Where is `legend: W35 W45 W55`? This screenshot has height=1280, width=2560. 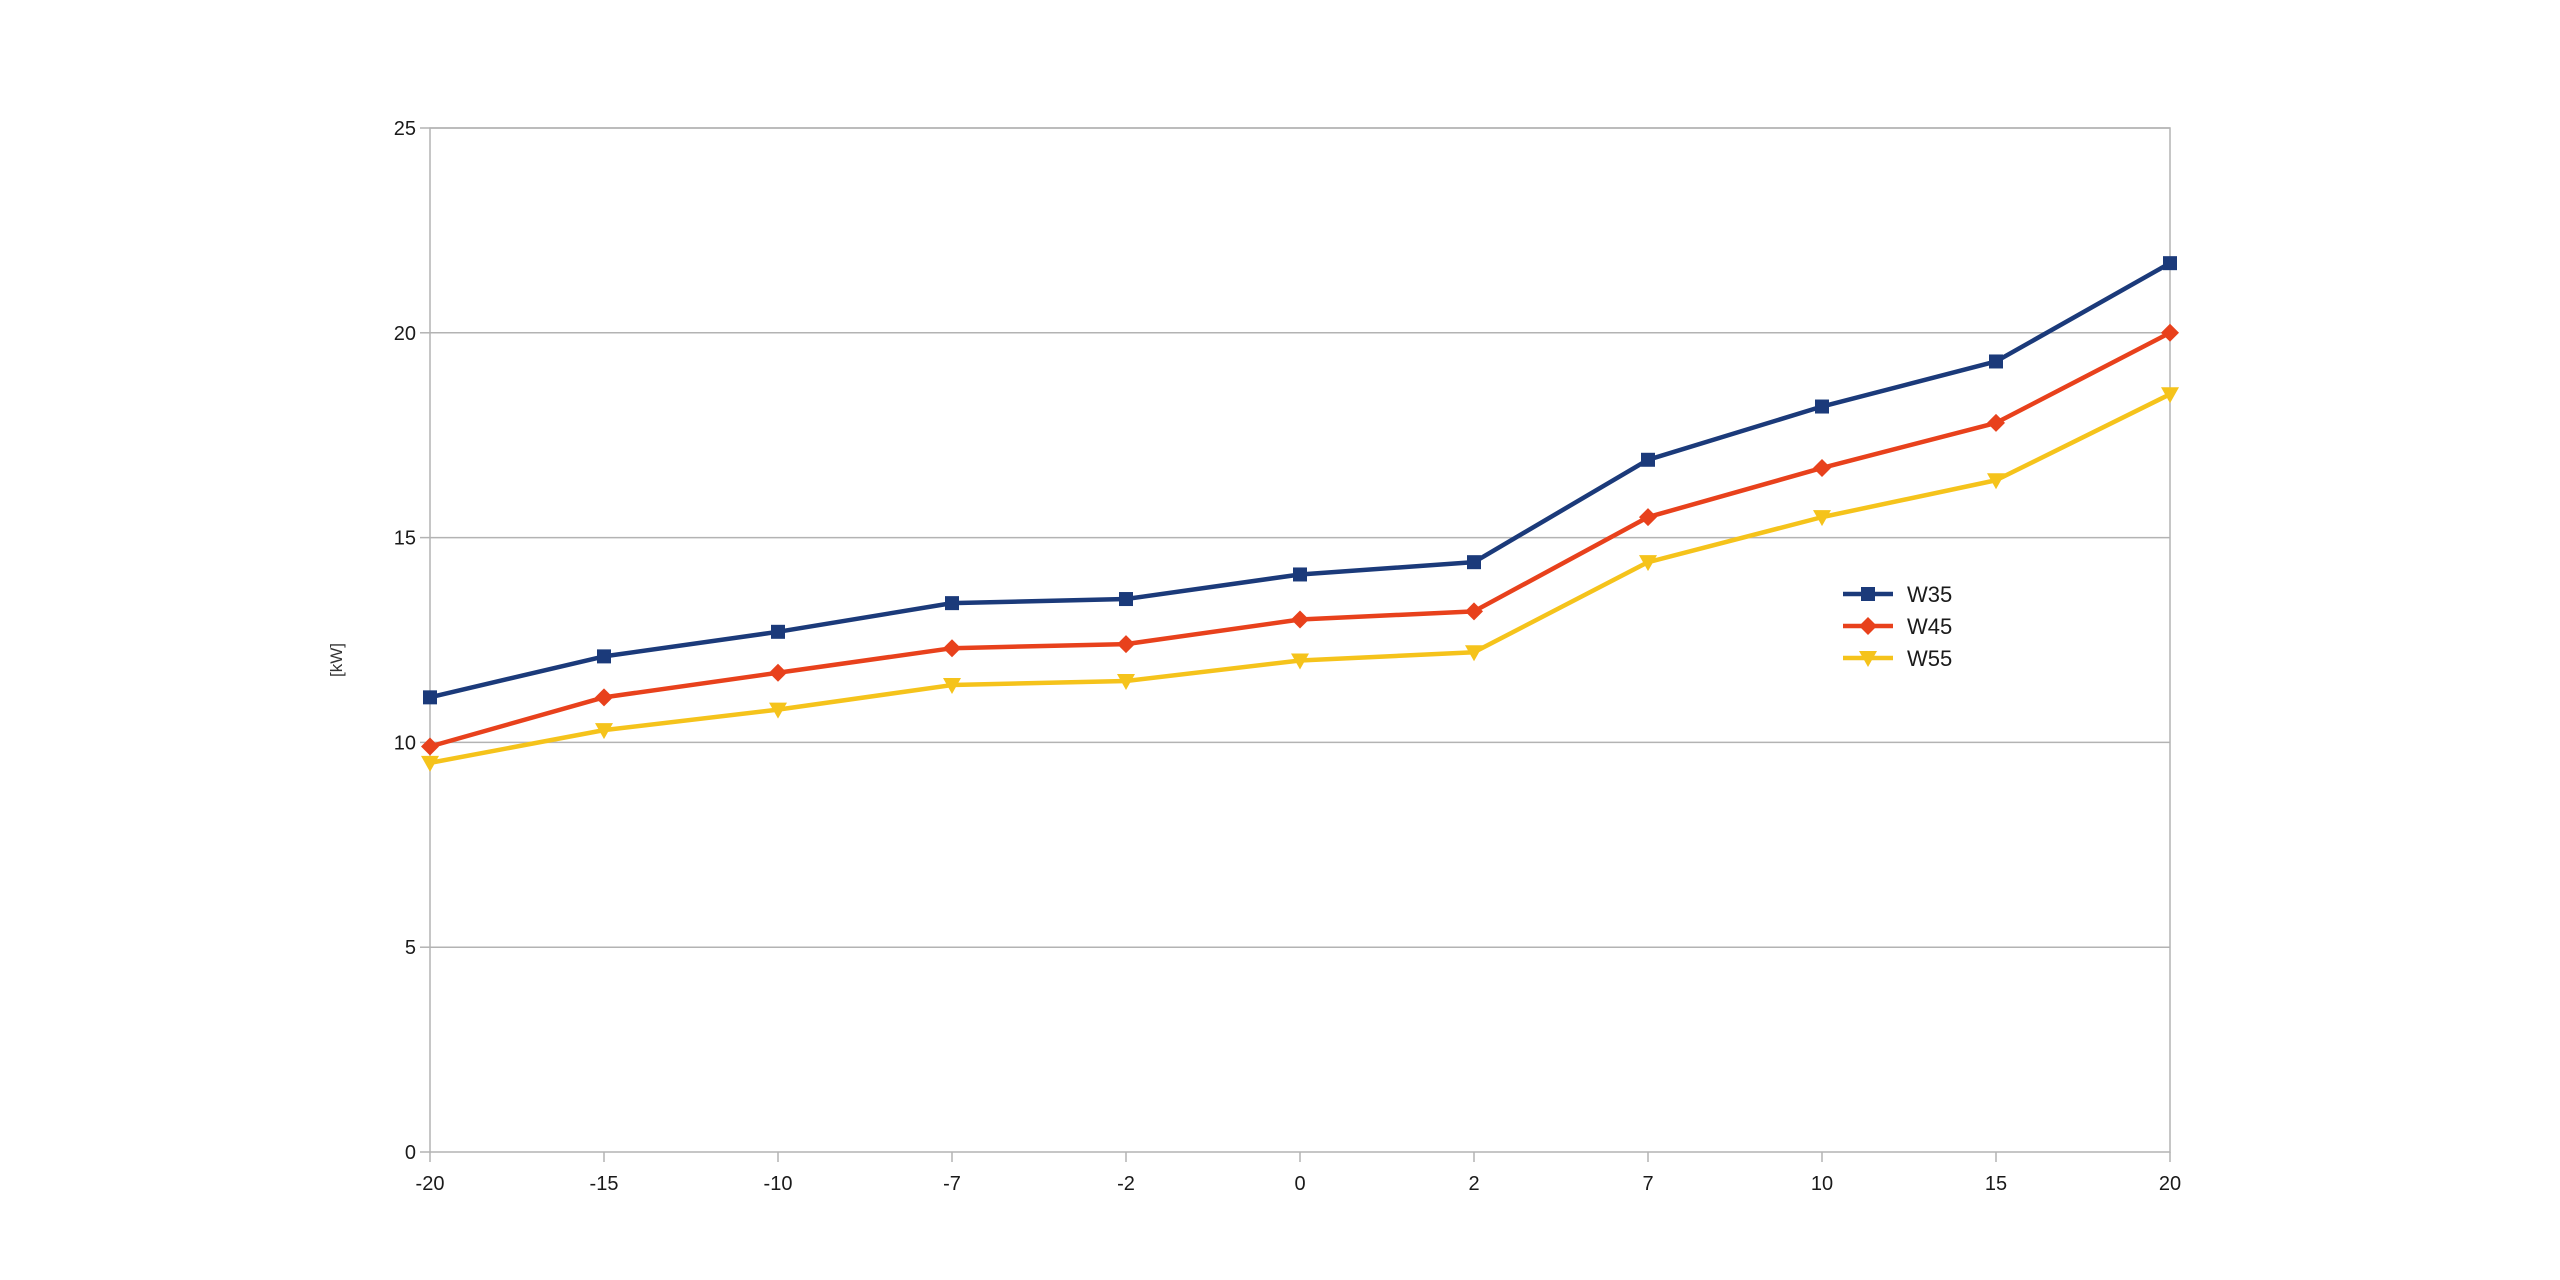 legend: W35 W45 W55 is located at coordinates (1897, 626).